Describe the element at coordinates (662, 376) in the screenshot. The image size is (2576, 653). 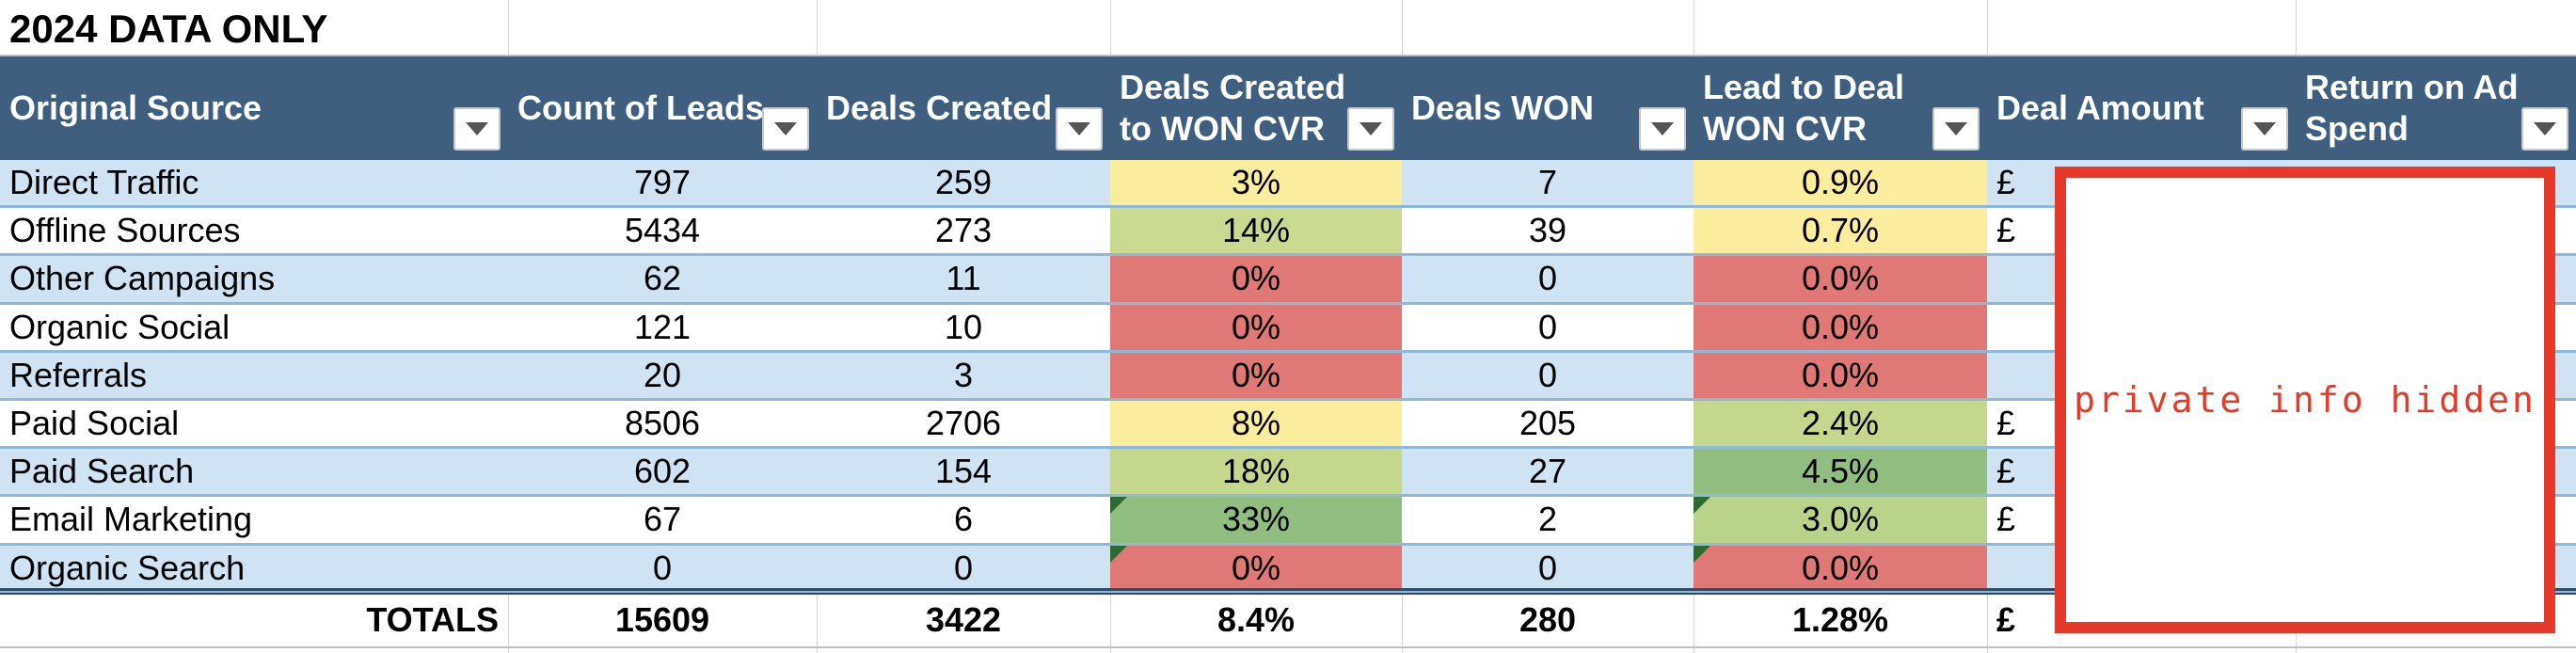
I see `cell-leads: 20` at that location.